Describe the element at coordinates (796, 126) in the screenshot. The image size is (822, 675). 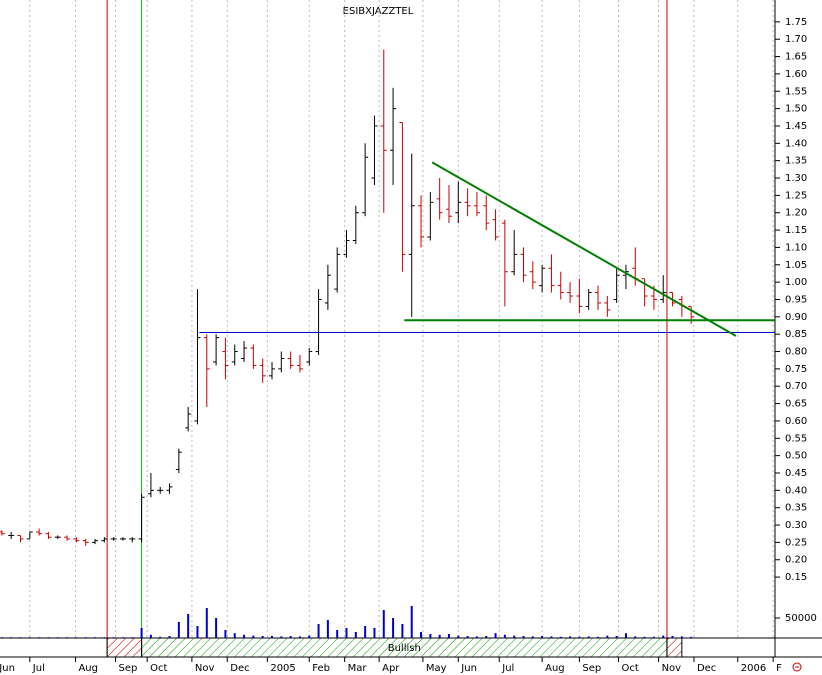
I see `y-tick-label: 1.45` at that location.